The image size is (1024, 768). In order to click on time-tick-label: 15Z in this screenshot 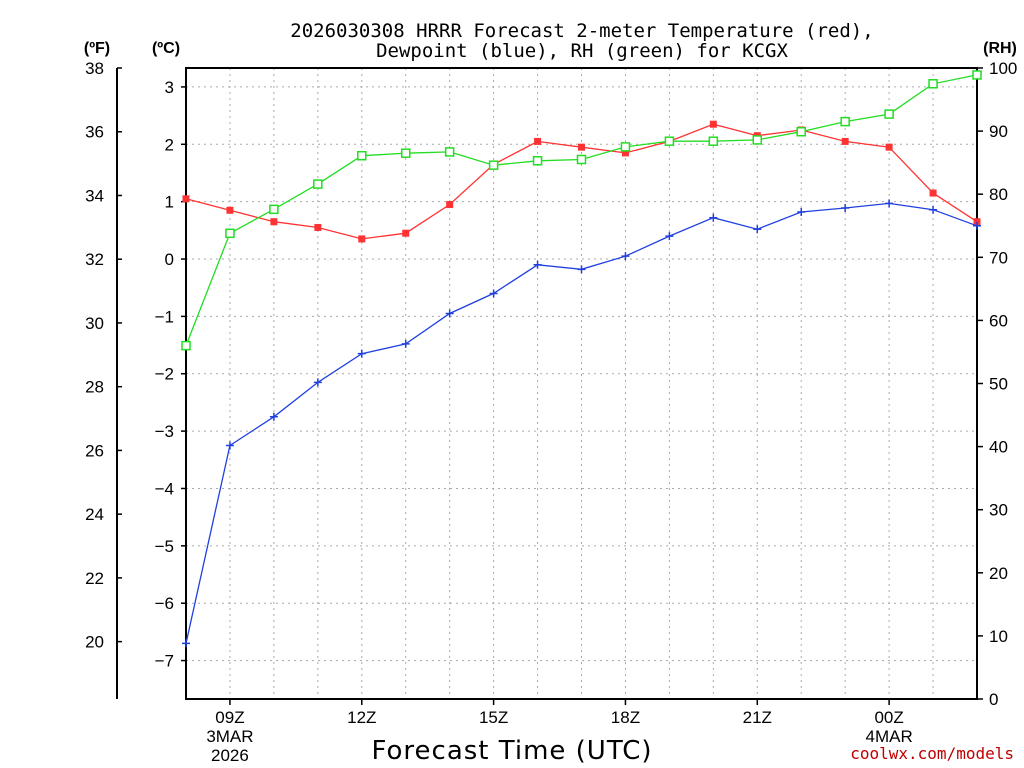, I will do `click(493, 717)`.